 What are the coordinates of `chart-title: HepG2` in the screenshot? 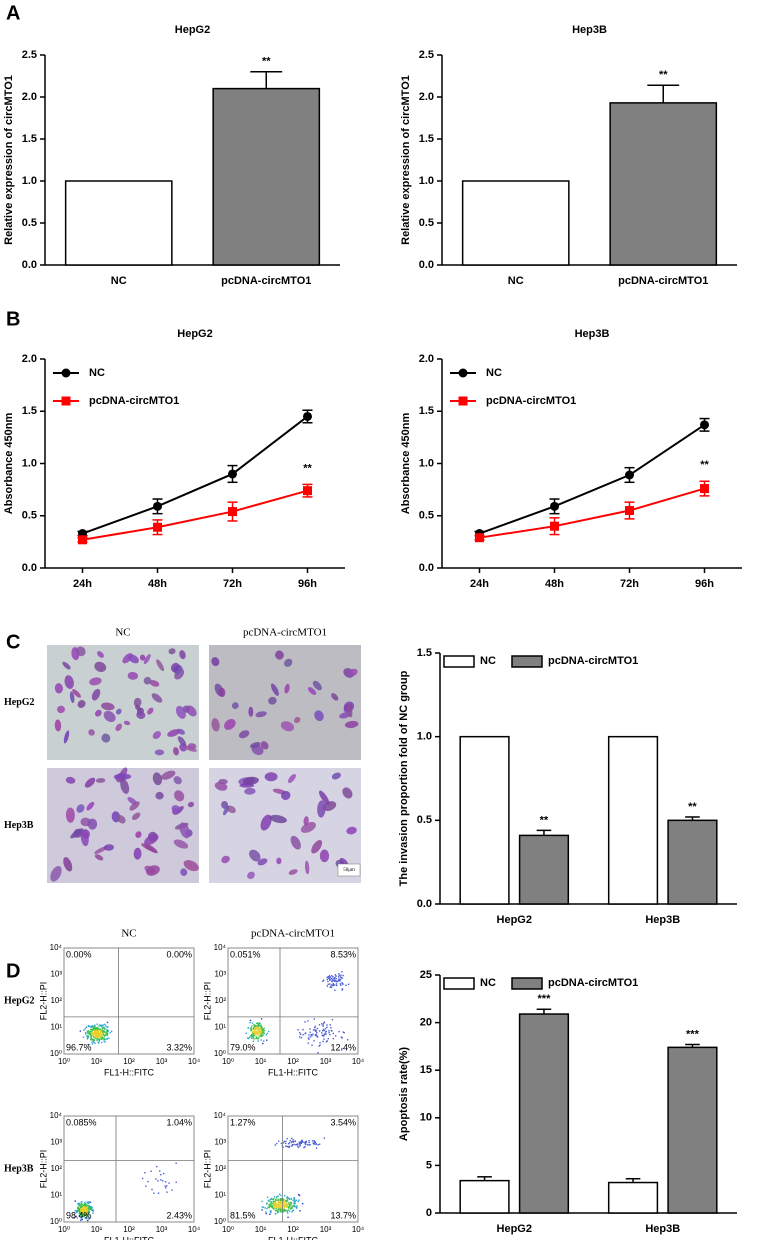 It's located at (192, 30).